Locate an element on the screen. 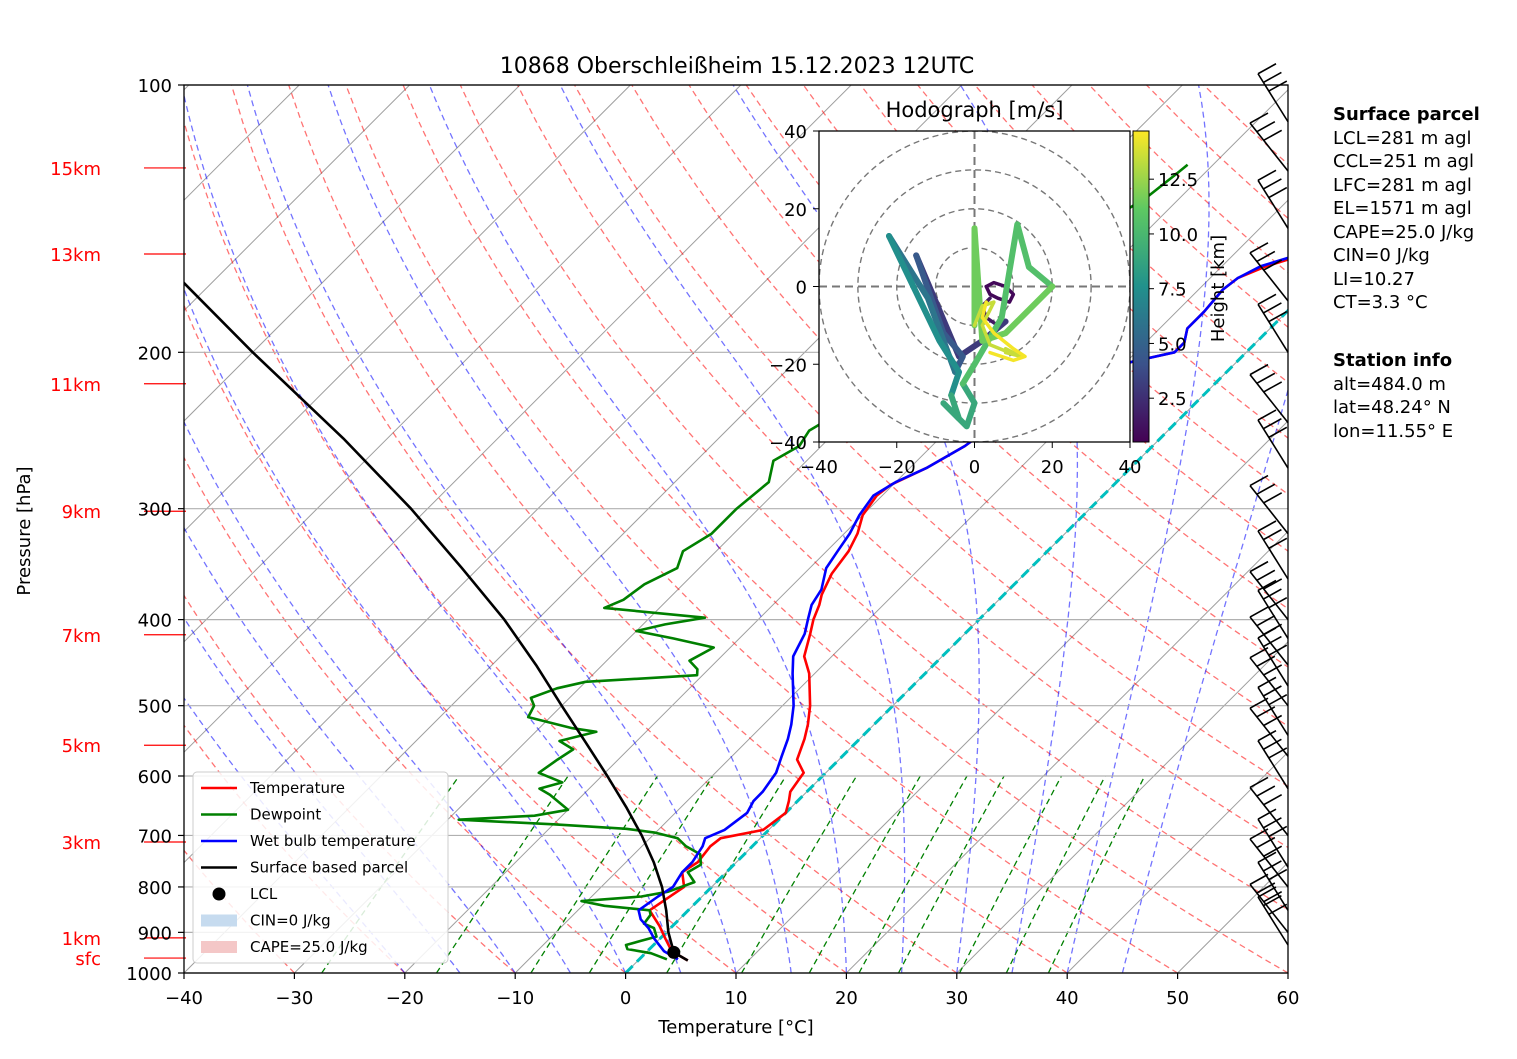 Image resolution: width=1517 pixels, height=1059 pixels. y-tick-label: 700 is located at coordinates (155, 836).